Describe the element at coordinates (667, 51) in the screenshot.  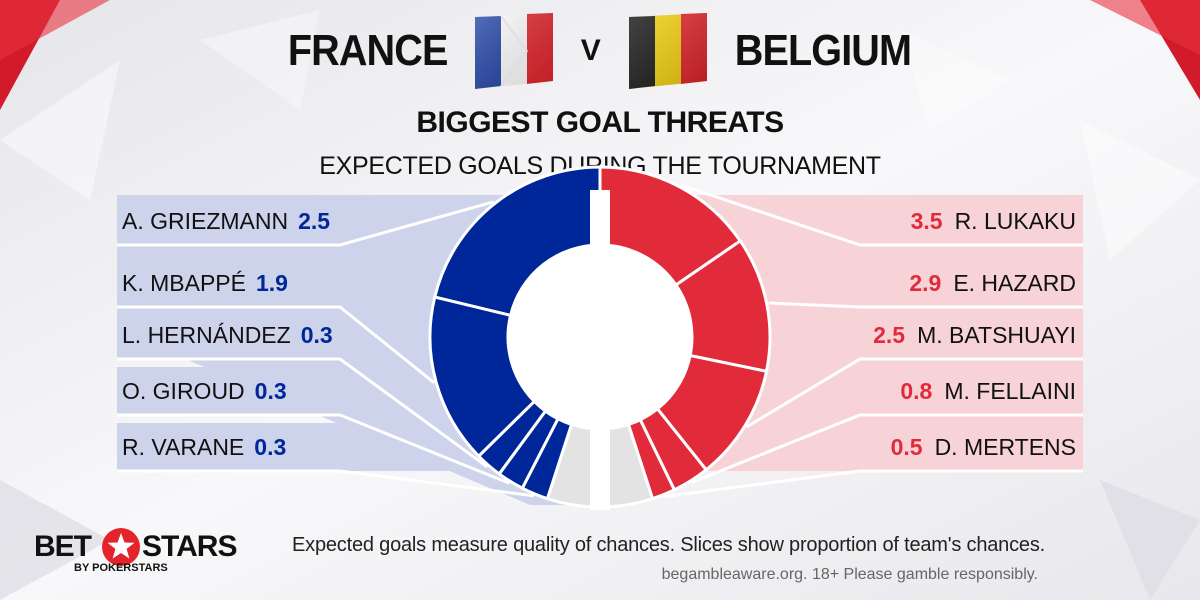
I see `belgium-flag-icon` at that location.